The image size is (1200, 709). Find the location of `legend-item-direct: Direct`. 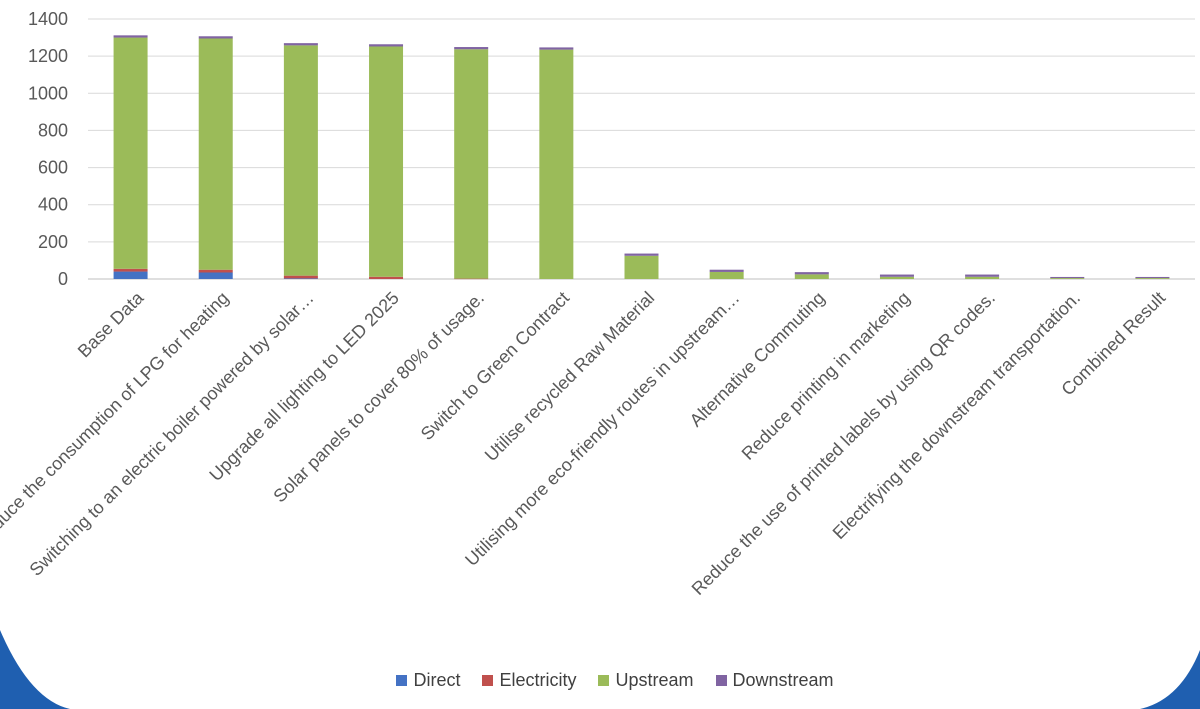

legend-item-direct: Direct is located at coordinates (428, 680).